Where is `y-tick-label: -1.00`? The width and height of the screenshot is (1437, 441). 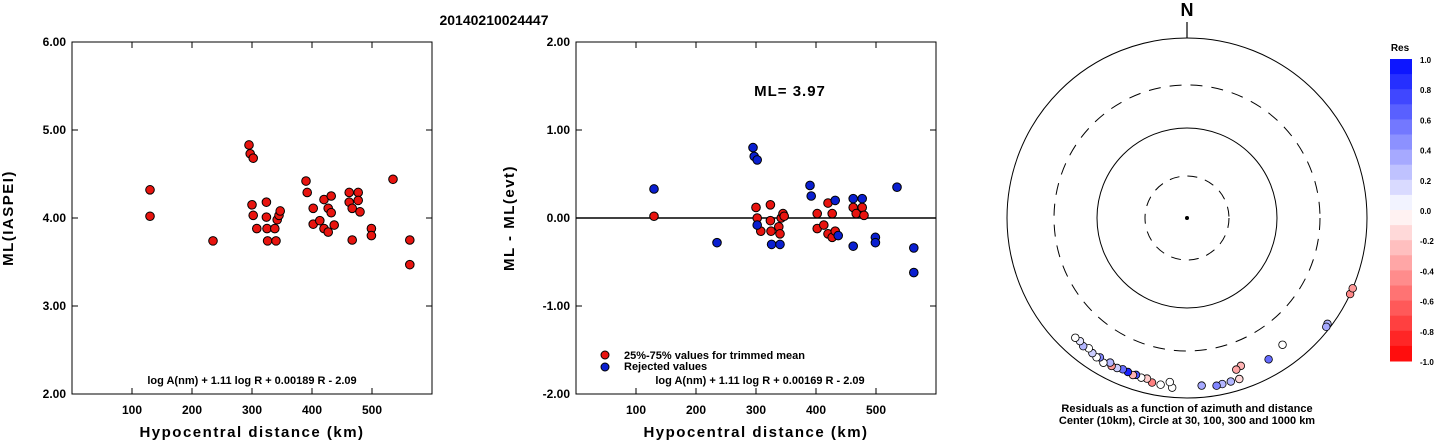 y-tick-label: -1.00 is located at coordinates (557, 306).